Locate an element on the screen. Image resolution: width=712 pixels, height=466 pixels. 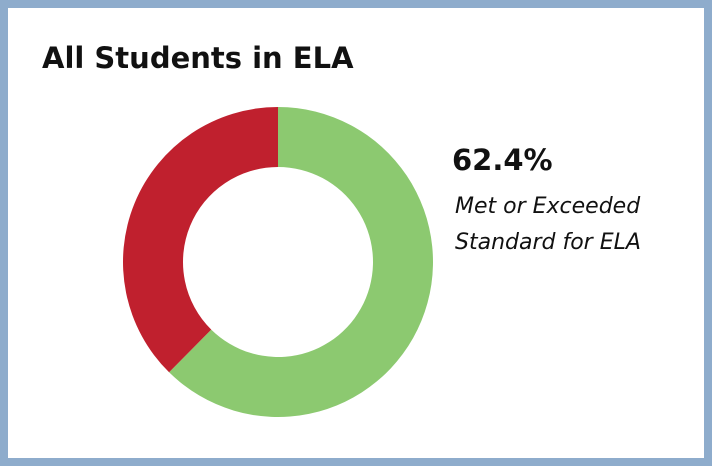
chart-title: All Students in ELA is located at coordinates (198, 58).